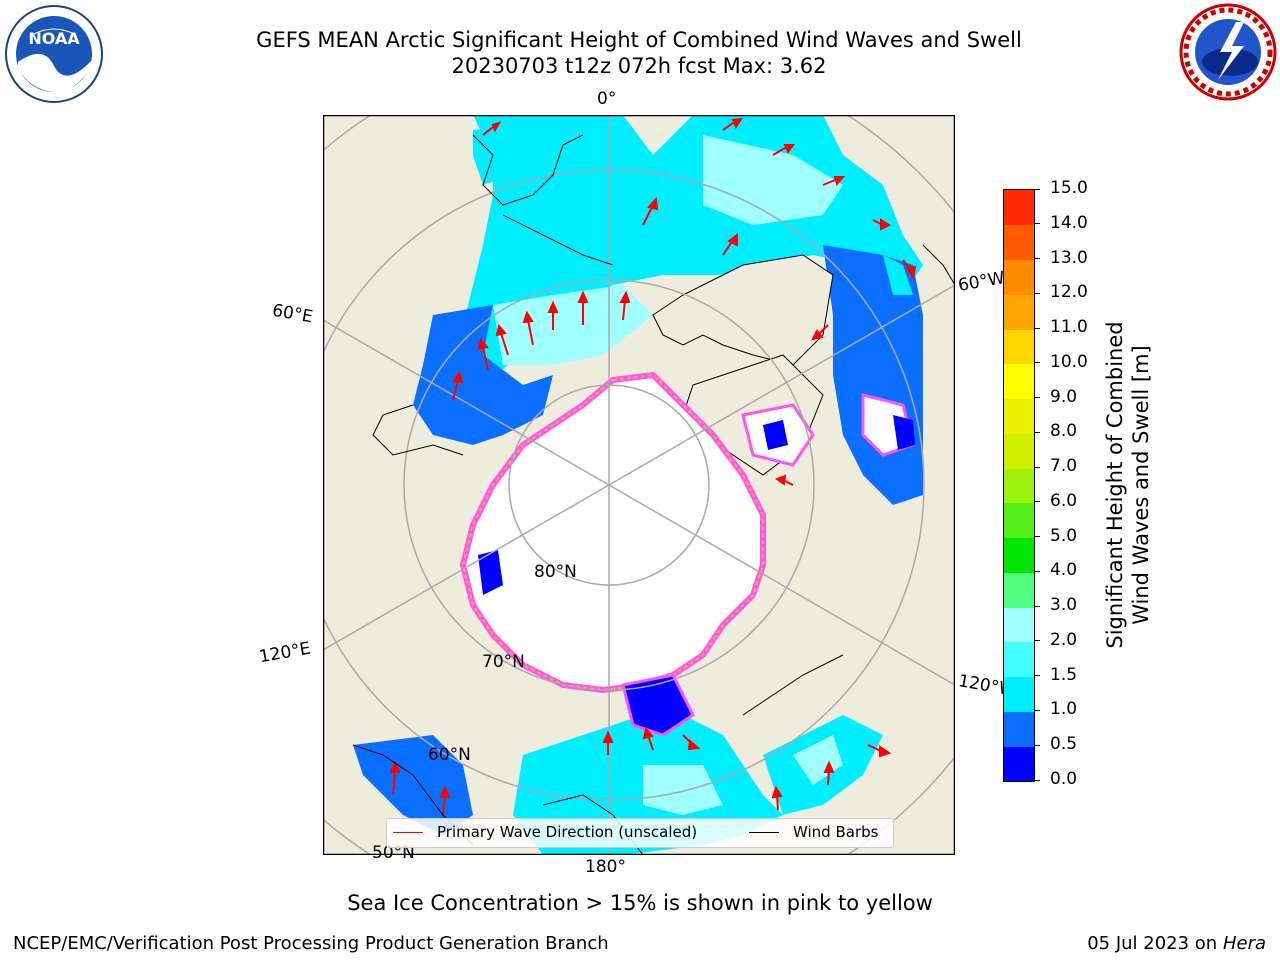 The image size is (1280, 960). What do you see at coordinates (836, 832) in the screenshot?
I see `legend-barbs-label: Wind Barbs` at bounding box center [836, 832].